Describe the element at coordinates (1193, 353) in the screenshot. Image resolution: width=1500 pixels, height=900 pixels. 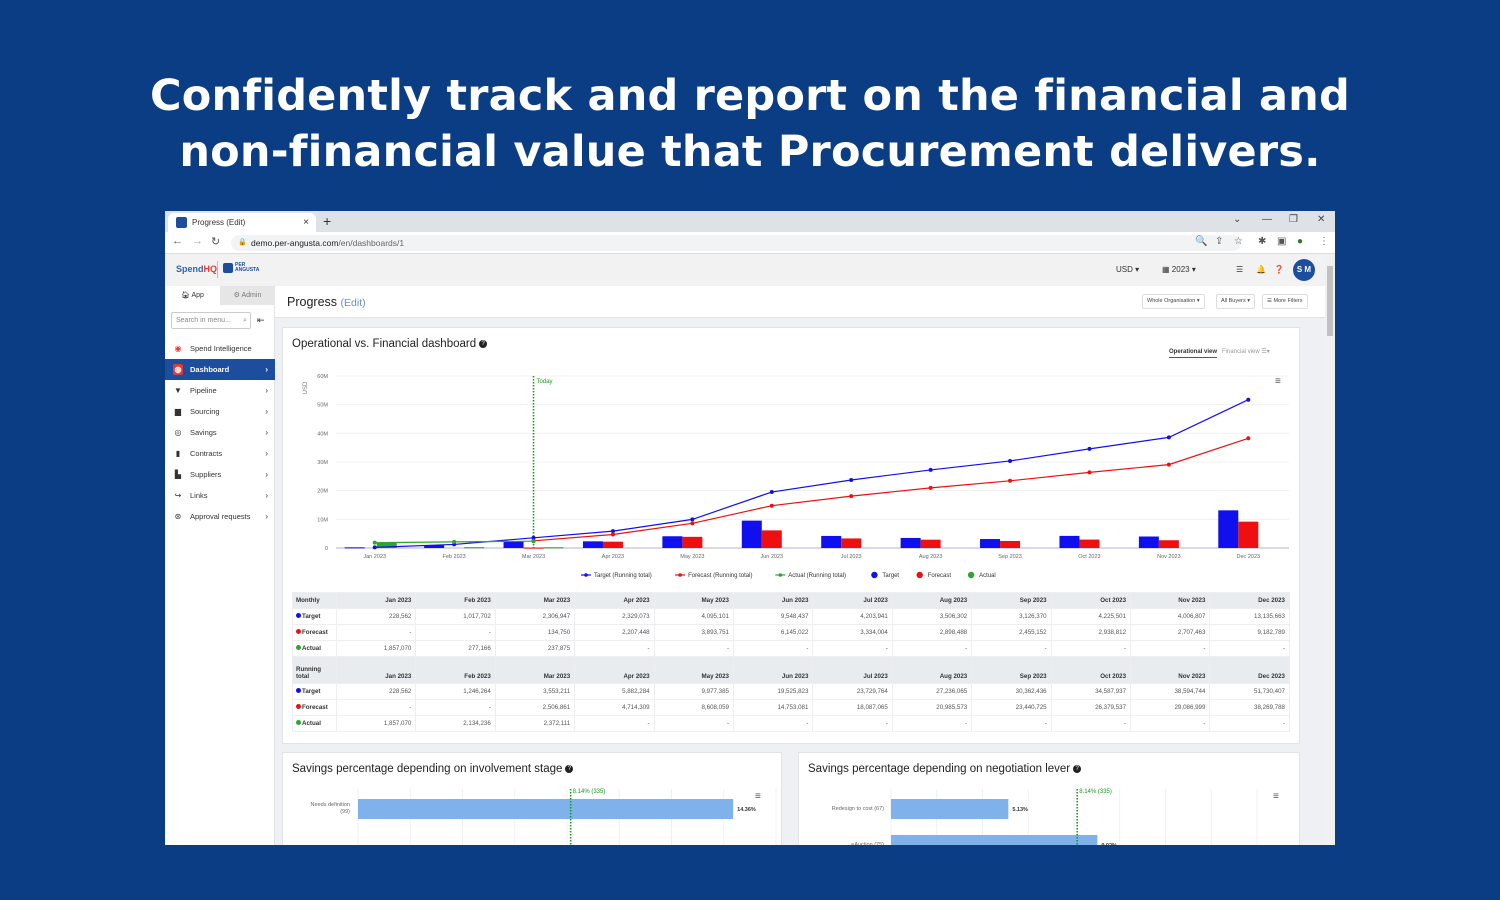
I see `operational-view-tab: Operational view` at that location.